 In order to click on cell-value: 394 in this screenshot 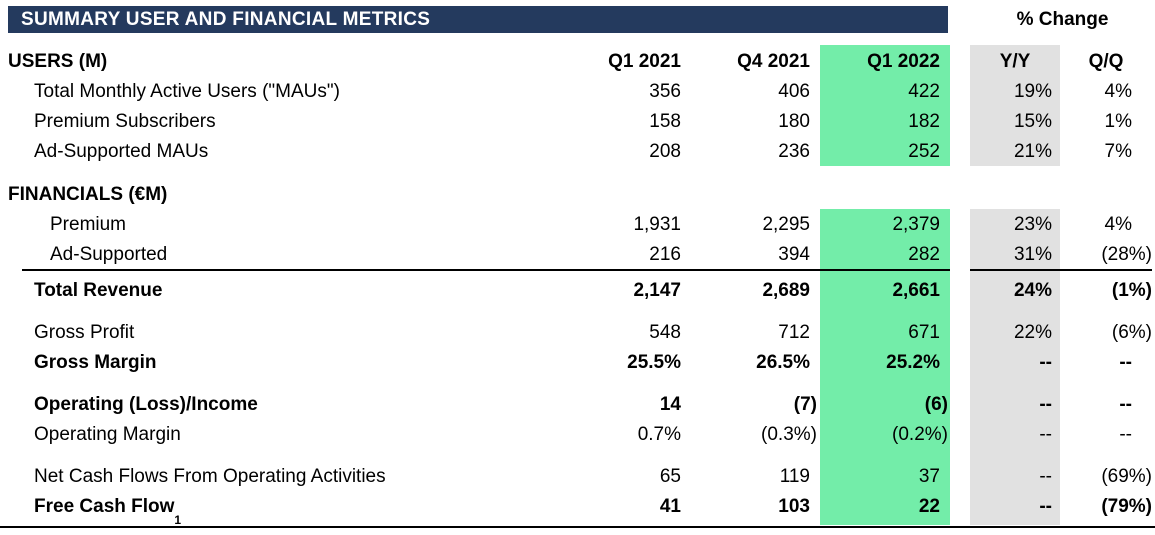, I will do `click(794, 254)`.